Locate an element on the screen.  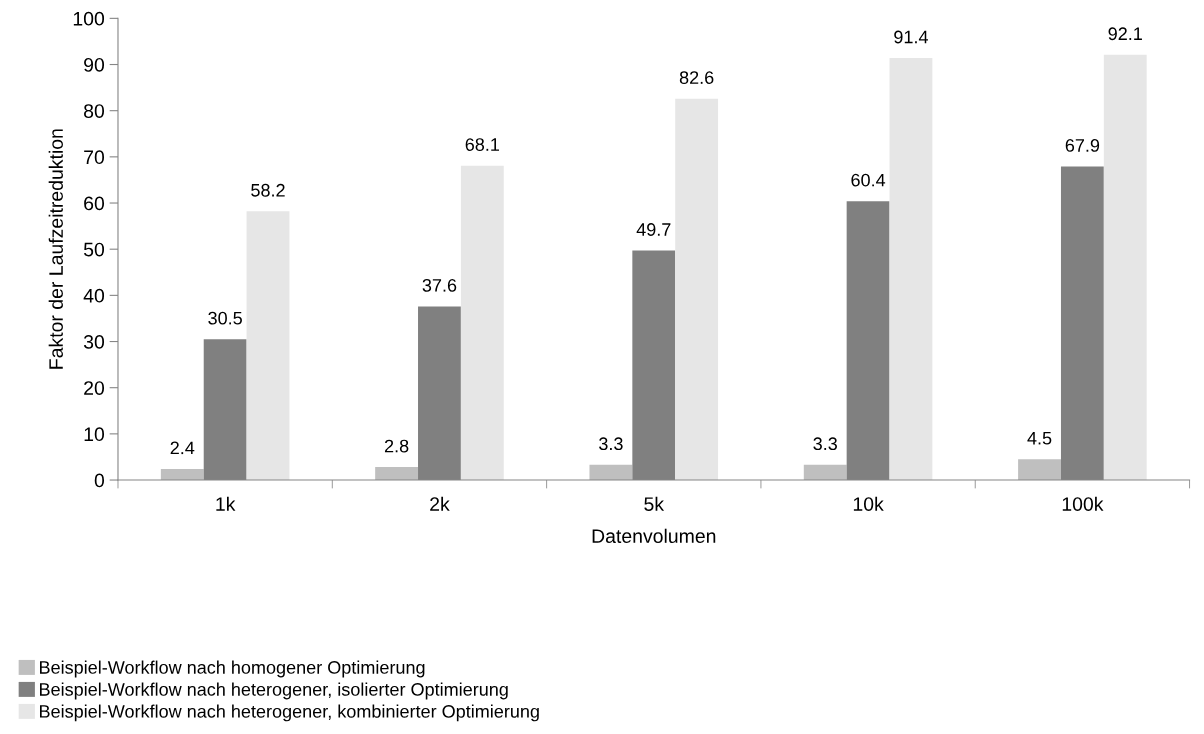
x-tick-label: 5k is located at coordinates (654, 503).